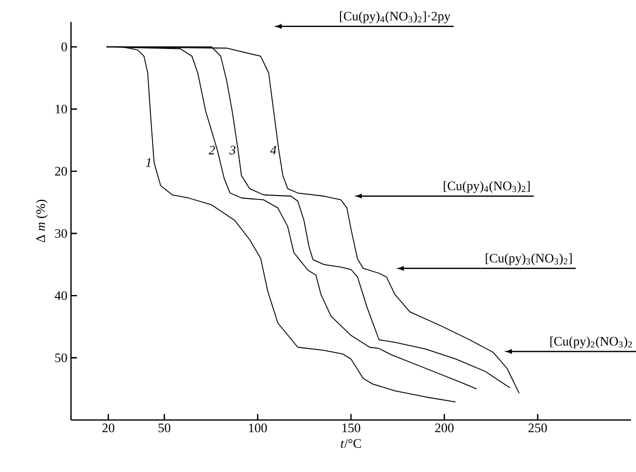  Describe the element at coordinates (61, 109) in the screenshot. I see `y-tick-label: 10` at that location.